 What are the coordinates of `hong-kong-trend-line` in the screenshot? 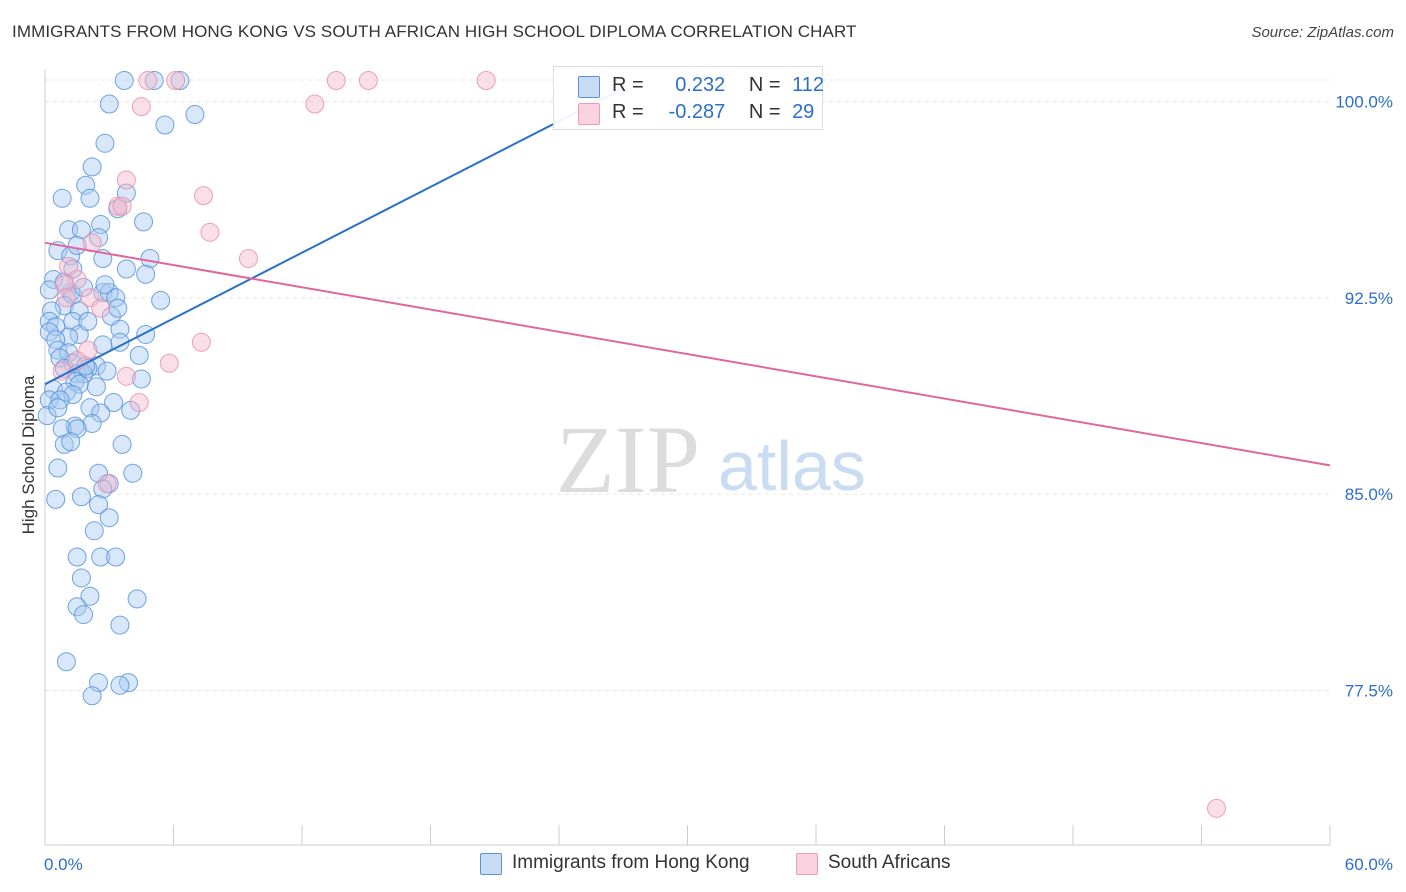 It's located at (334, 236).